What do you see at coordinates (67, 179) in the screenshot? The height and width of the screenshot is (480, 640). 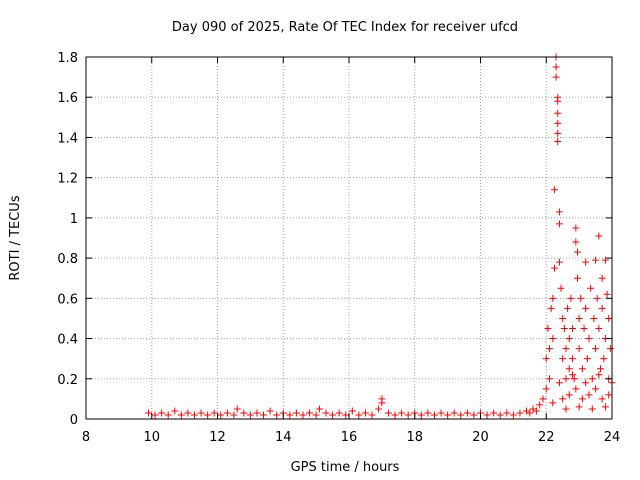 I see `y-tick-label: 1.2` at bounding box center [67, 179].